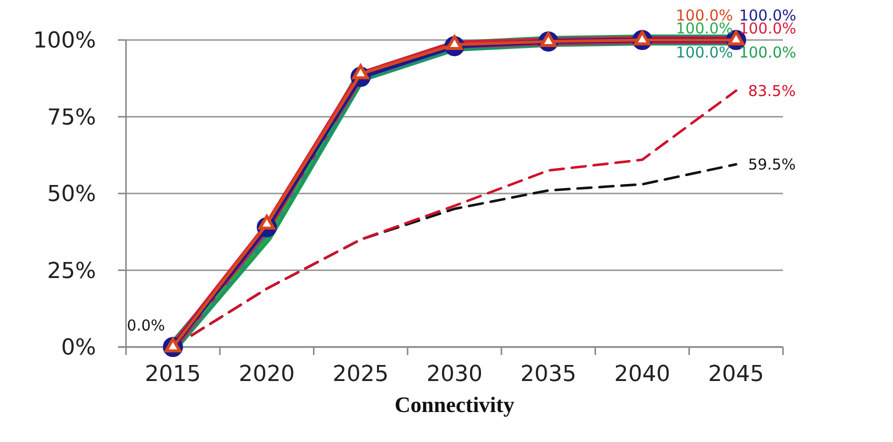  Describe the element at coordinates (71, 195) in the screenshot. I see `y-tick-label: 50%` at that location.